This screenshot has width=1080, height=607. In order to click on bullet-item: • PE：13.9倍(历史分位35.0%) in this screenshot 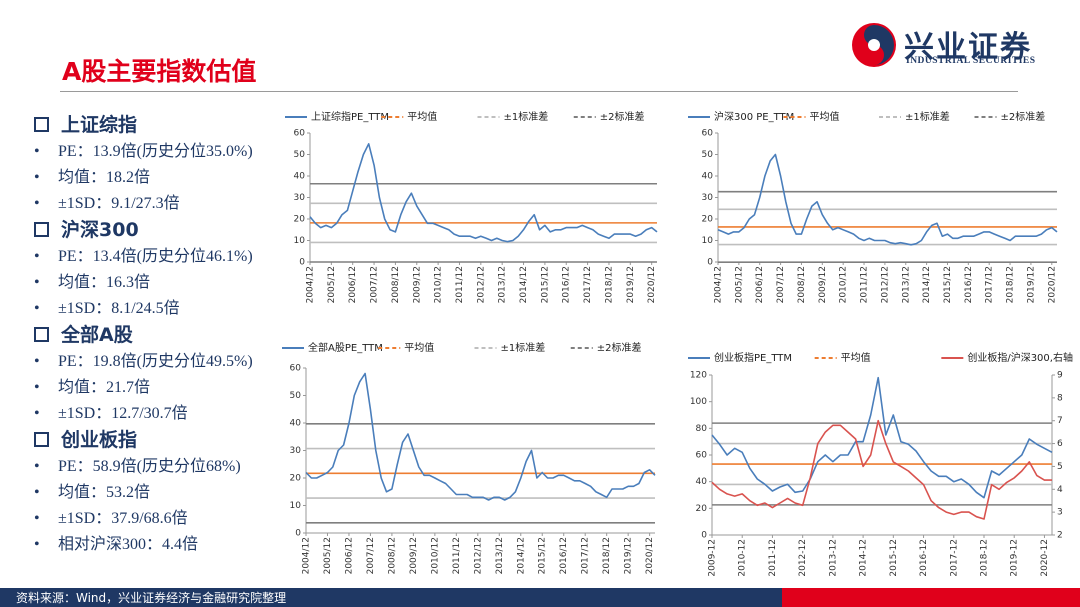, I will do `click(153, 152)`.